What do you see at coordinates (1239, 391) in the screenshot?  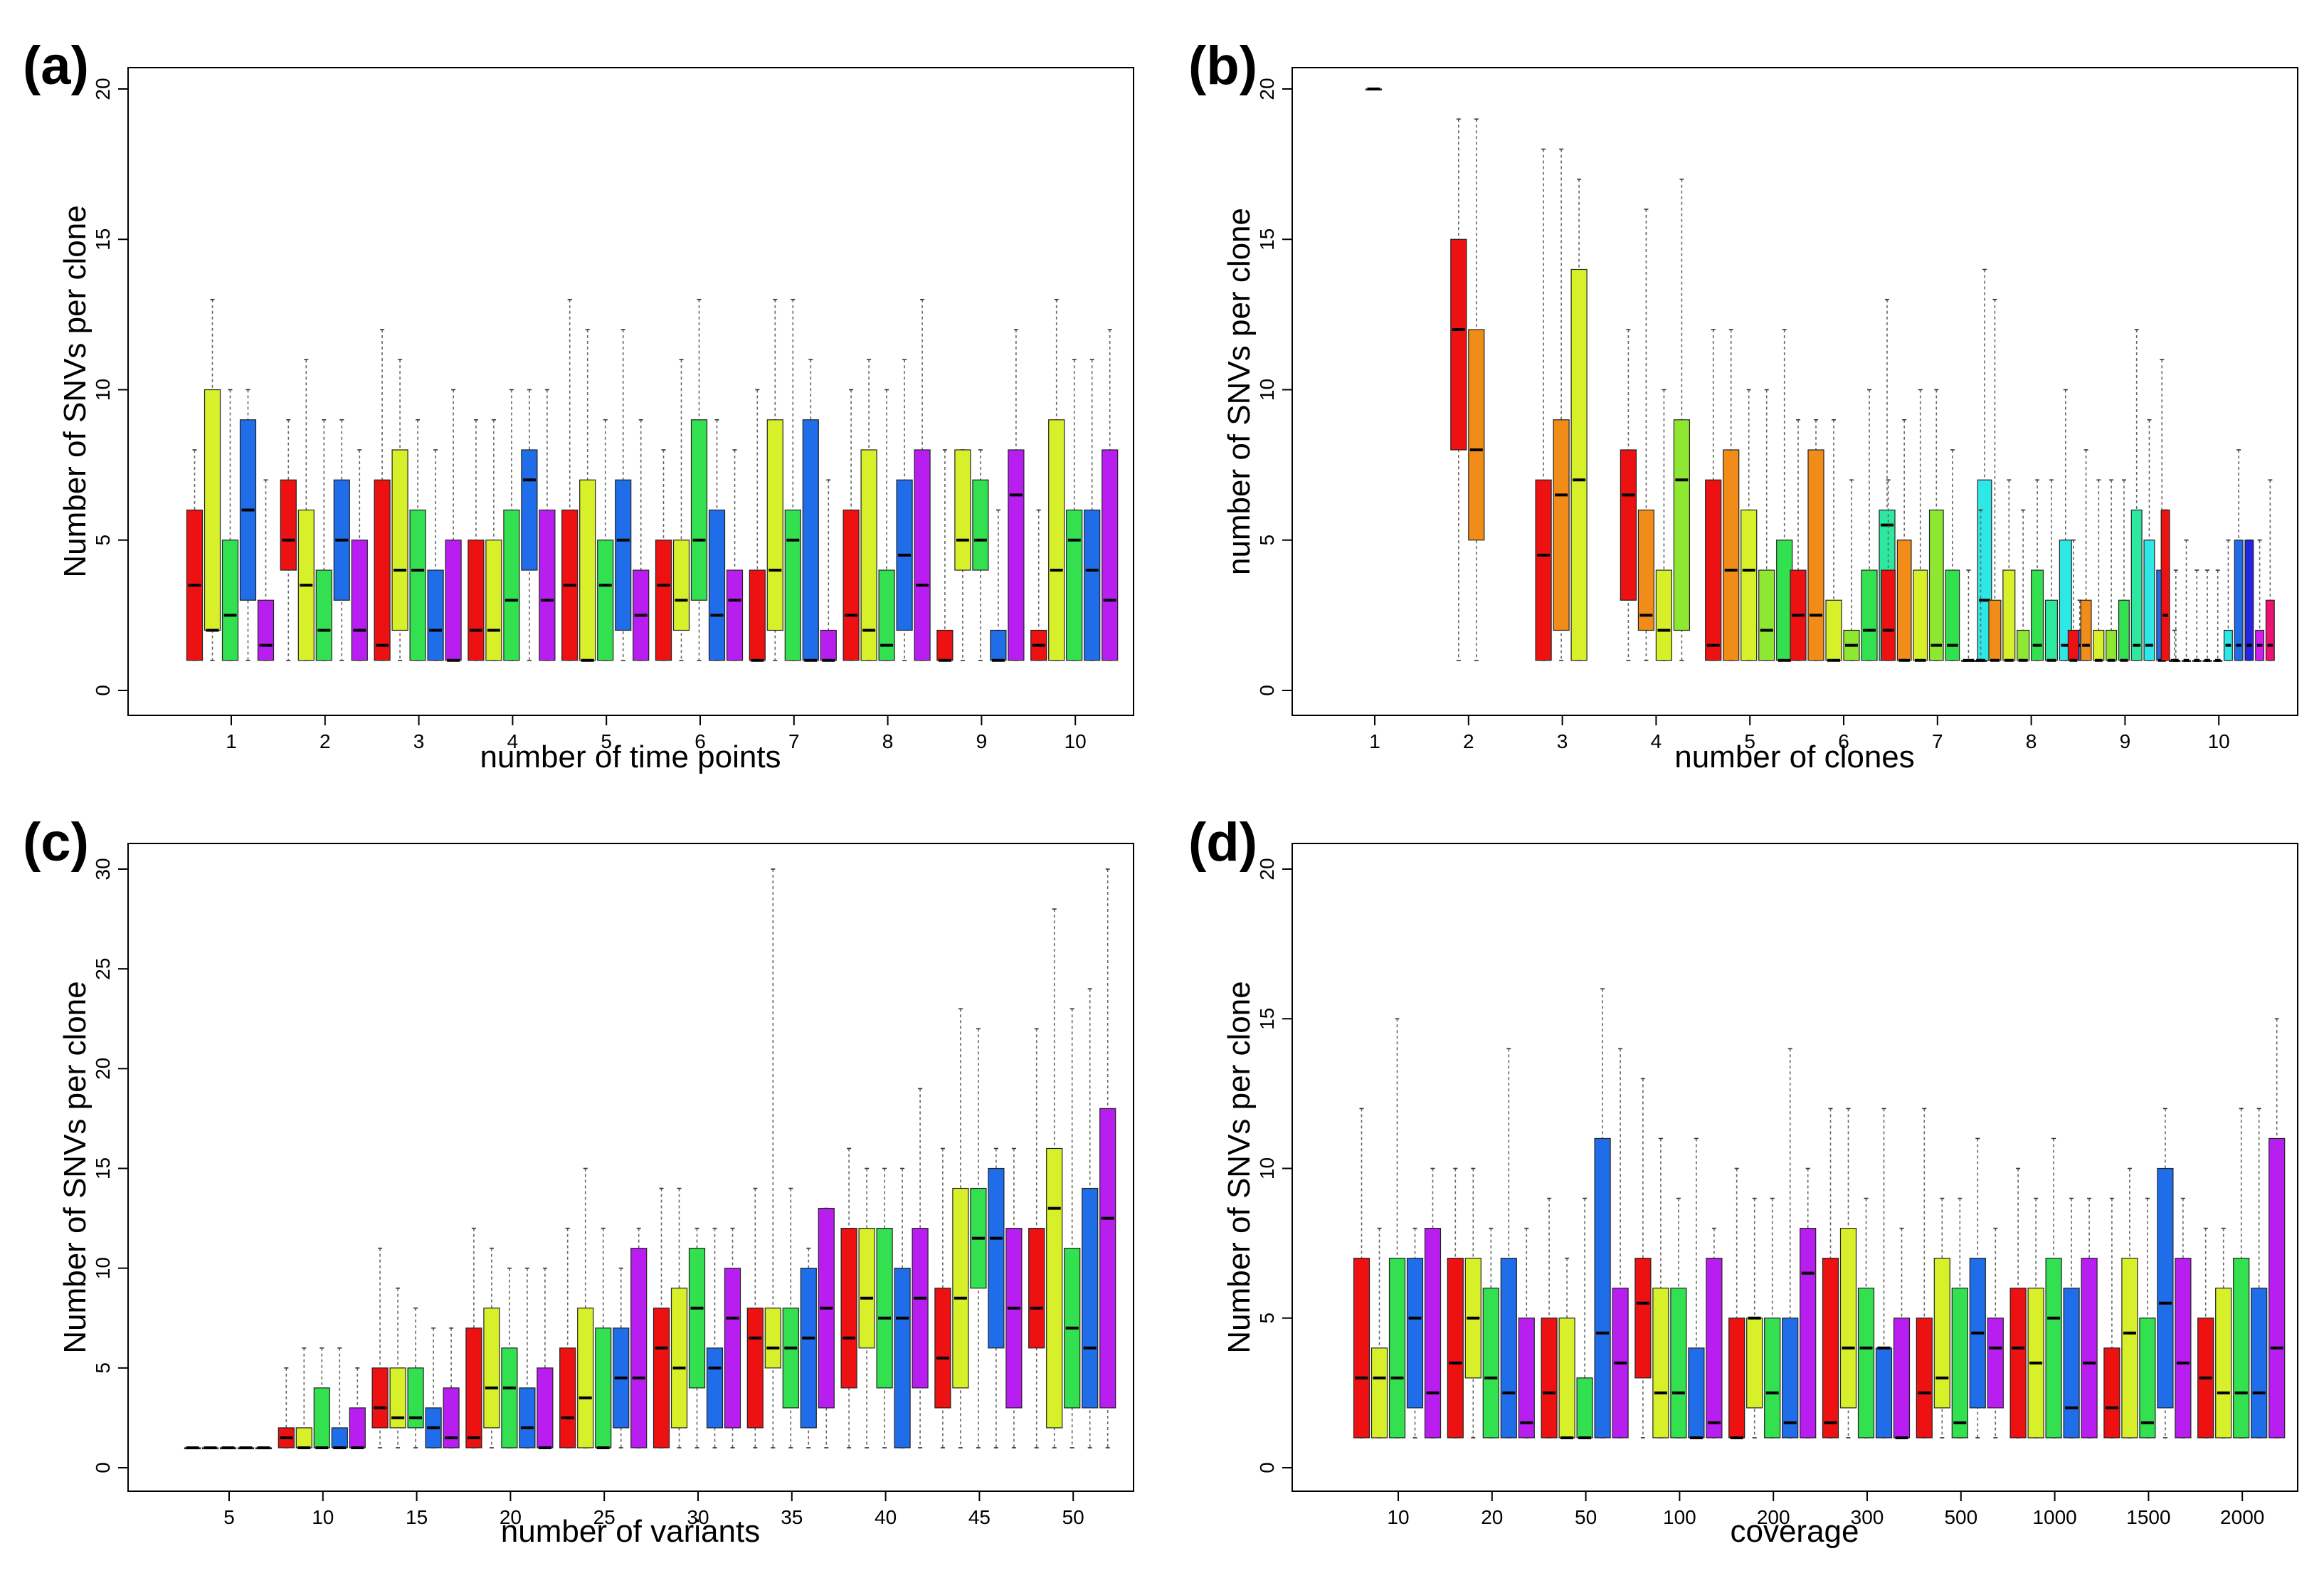 I see `y-axis-title-b: number of SNVs per clone` at bounding box center [1239, 391].